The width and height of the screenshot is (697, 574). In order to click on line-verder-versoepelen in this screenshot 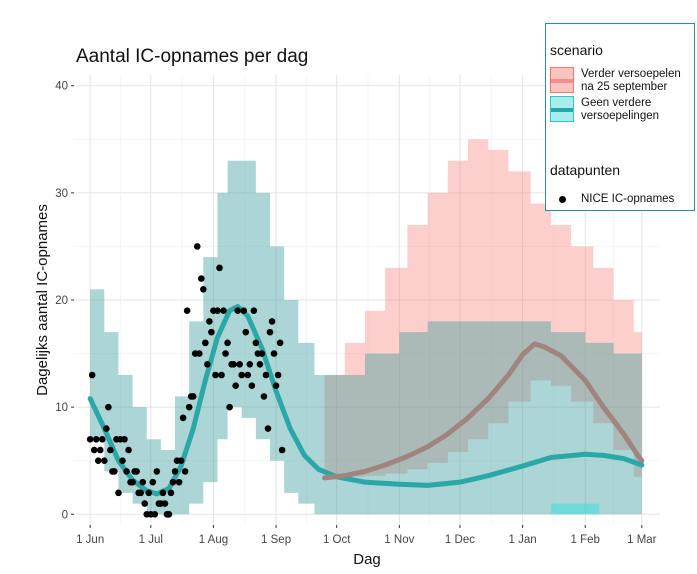, I will do `click(483, 411)`.